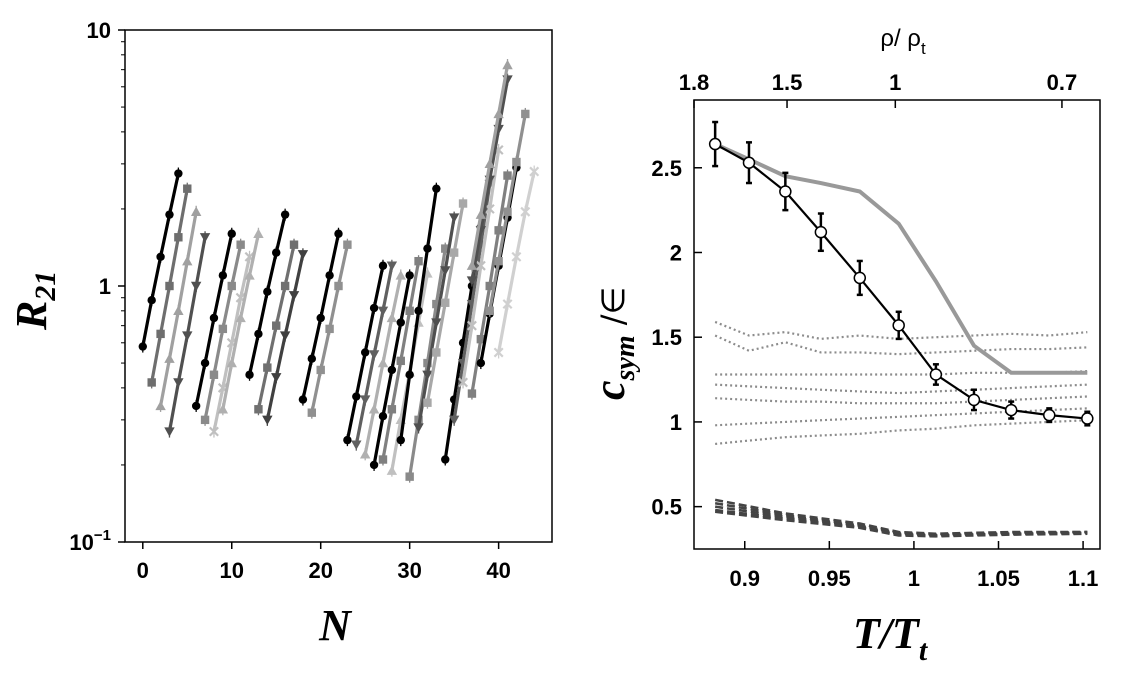 The image size is (1136, 673). Describe the element at coordinates (102, 535) in the screenshot. I see `left-y-tick-label-exponent: −1` at that location.